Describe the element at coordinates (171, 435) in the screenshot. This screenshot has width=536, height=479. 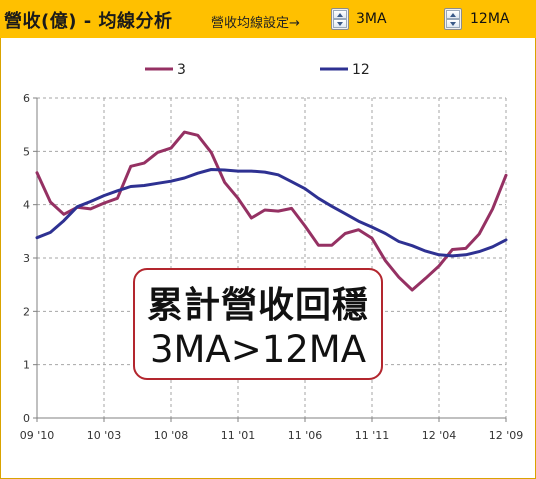
I see `x-tick-label: 10 '08` at that location.